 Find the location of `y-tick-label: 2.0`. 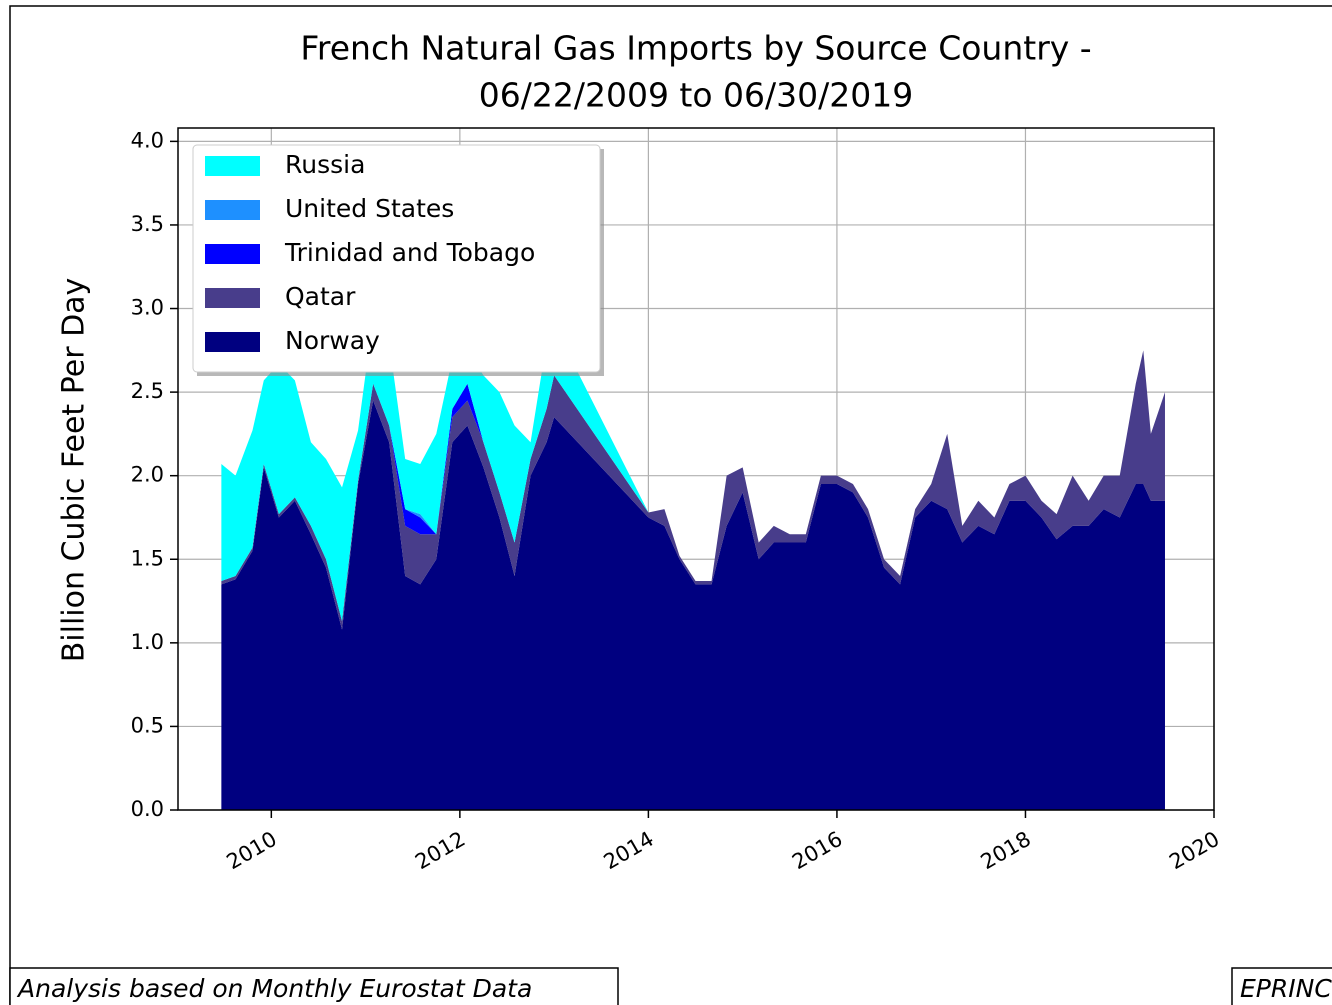

y-tick-label: 2.0 is located at coordinates (147, 475).